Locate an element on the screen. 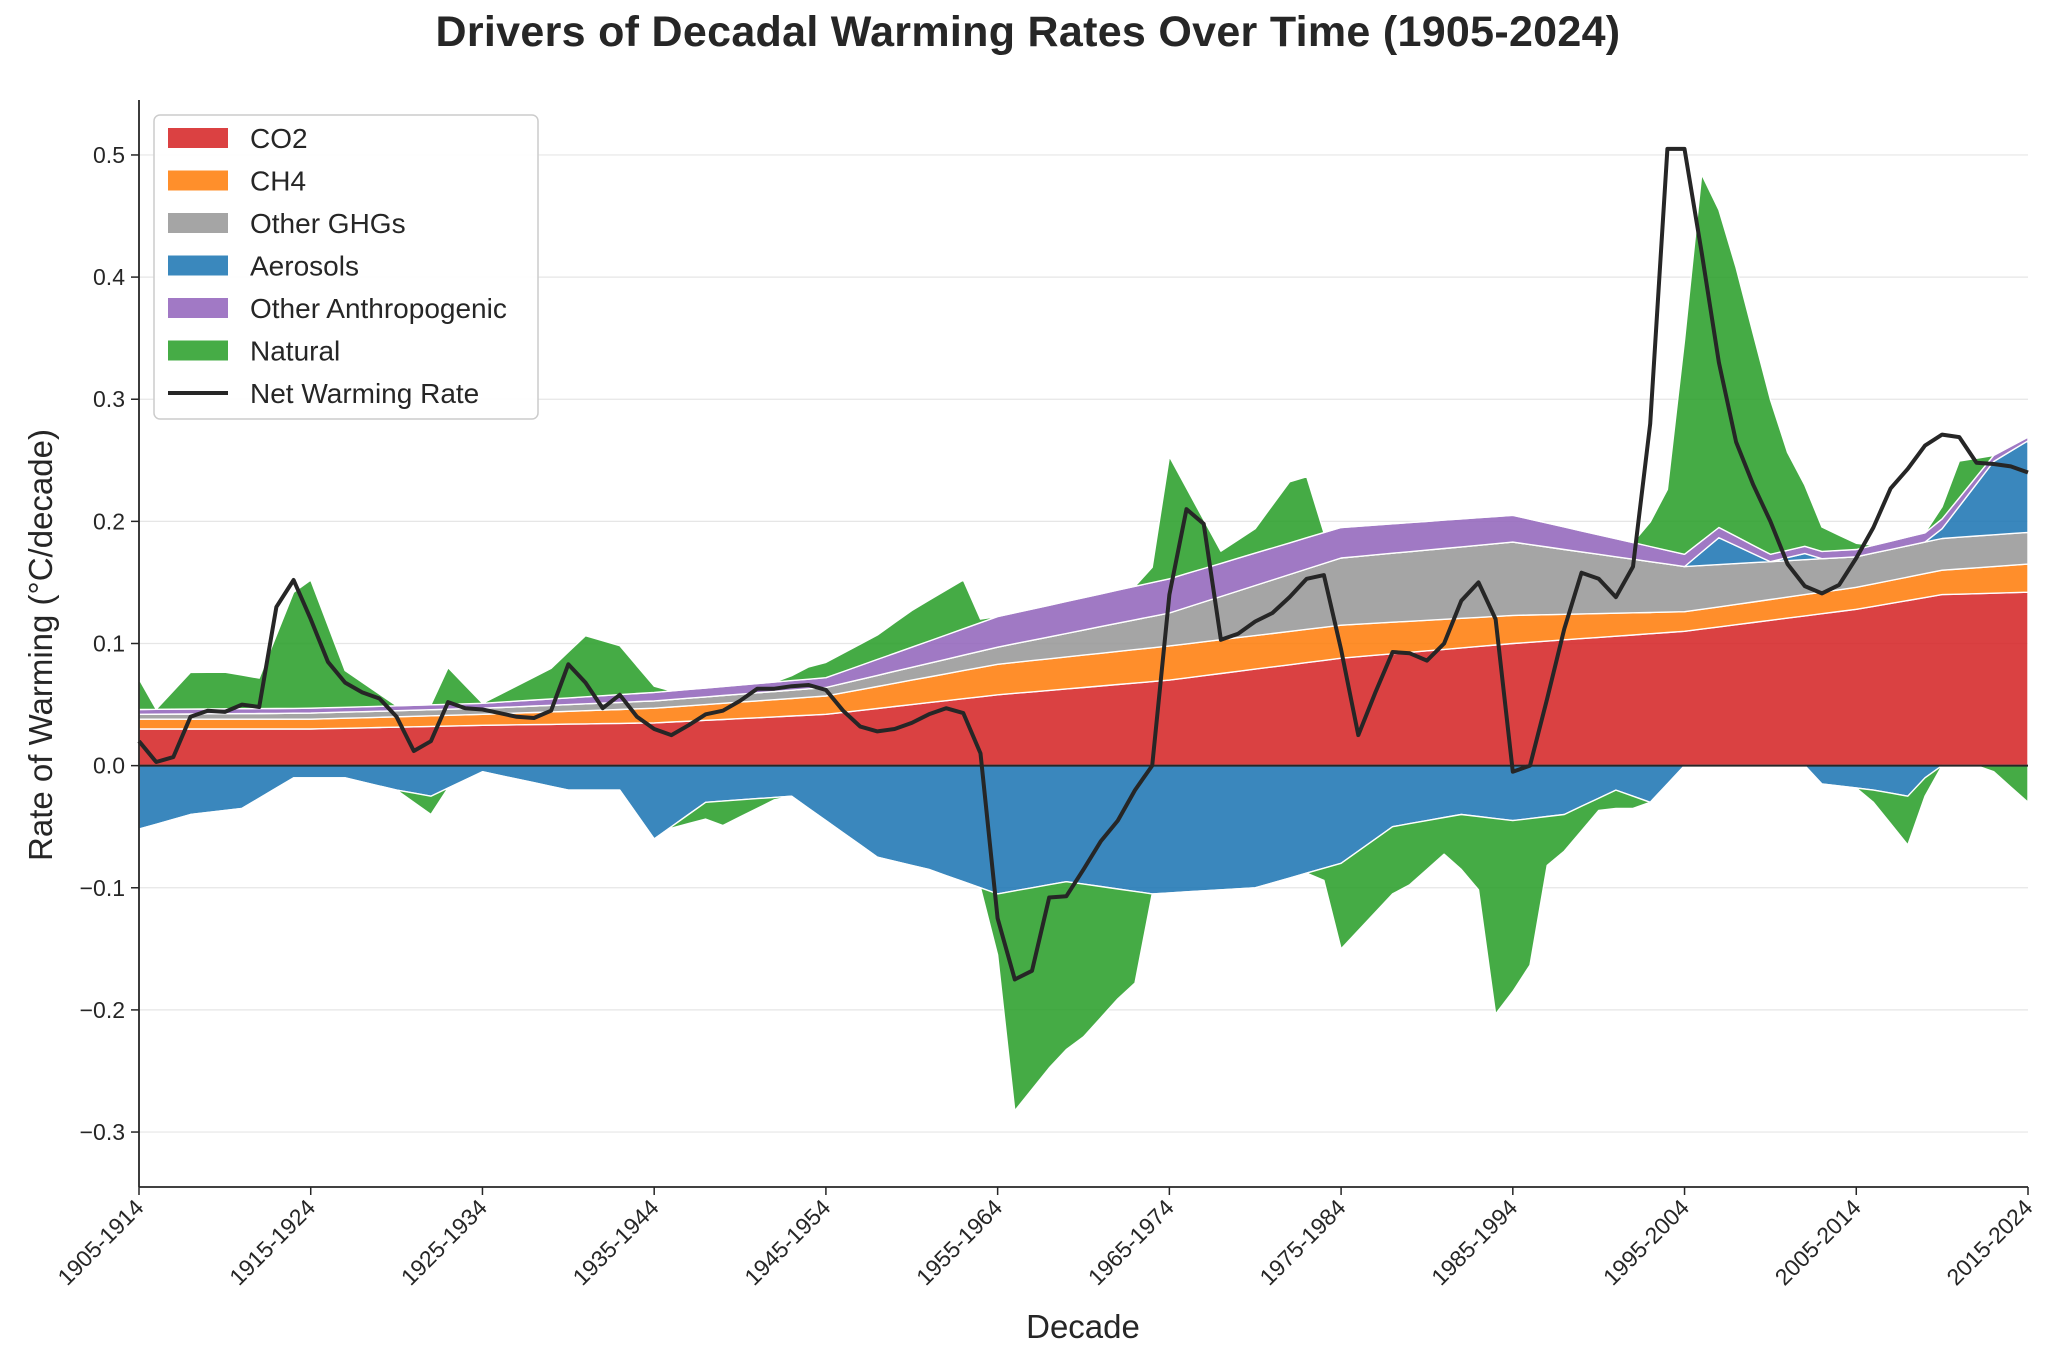  legend-label-net-warming-rate: Net Warming Rate is located at coordinates (364, 393).